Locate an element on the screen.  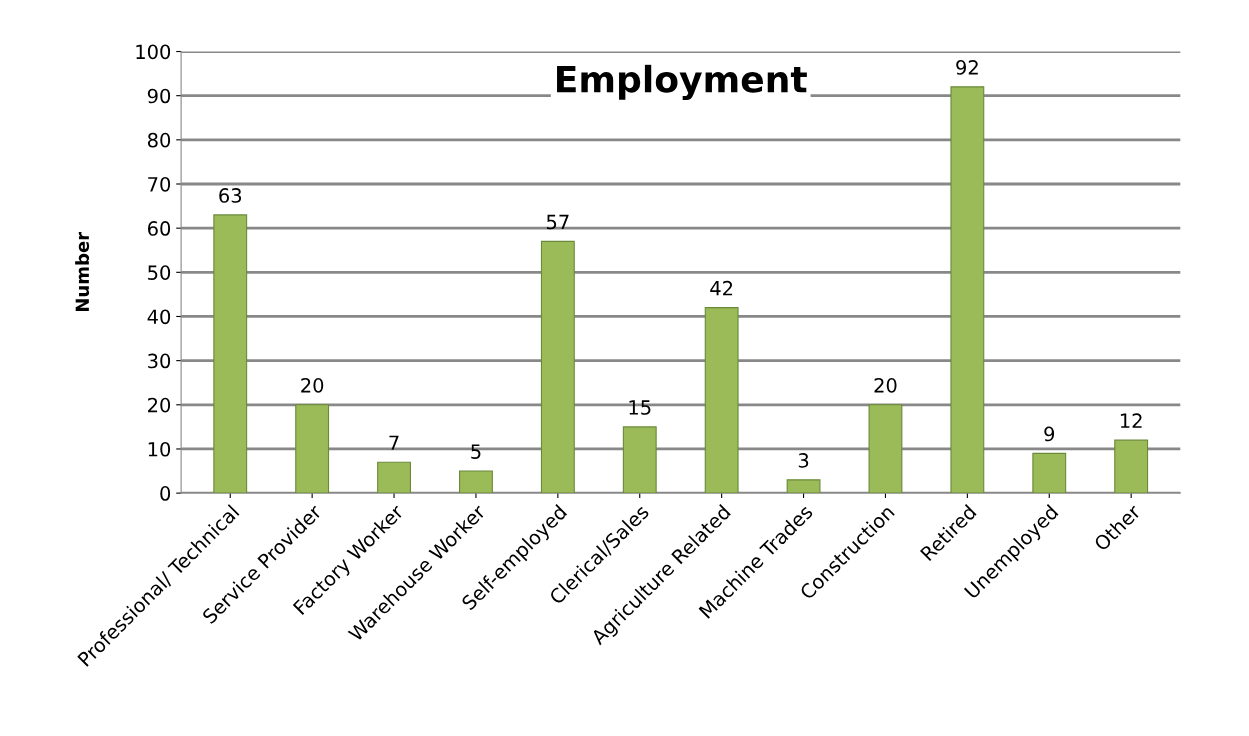
data-label: 57 is located at coordinates (557, 222).